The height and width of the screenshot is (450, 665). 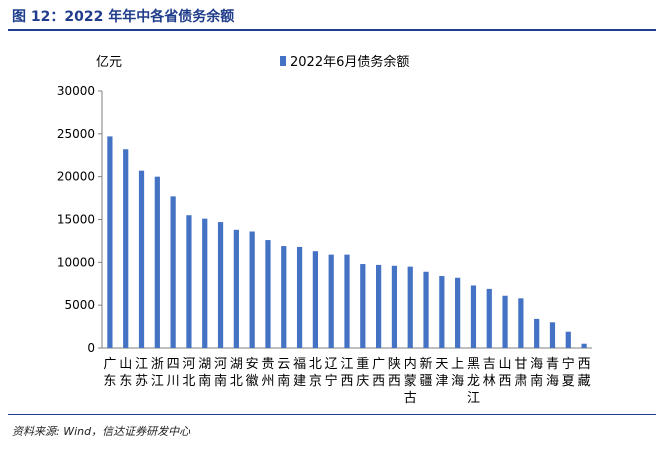 What do you see at coordinates (125, 373) in the screenshot?
I see `x-tick-label: 山东` at bounding box center [125, 373].